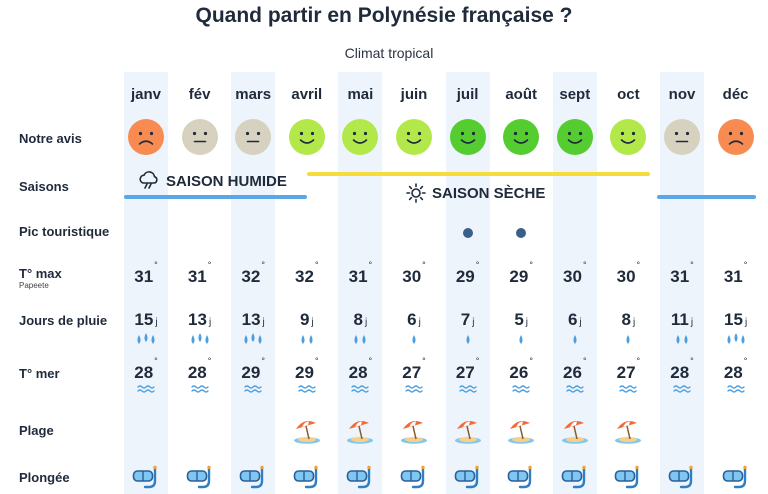 The width and height of the screenshot is (768, 494). Describe the element at coordinates (63, 320) in the screenshot. I see `row-label-pluie: Jours de pluie` at that location.